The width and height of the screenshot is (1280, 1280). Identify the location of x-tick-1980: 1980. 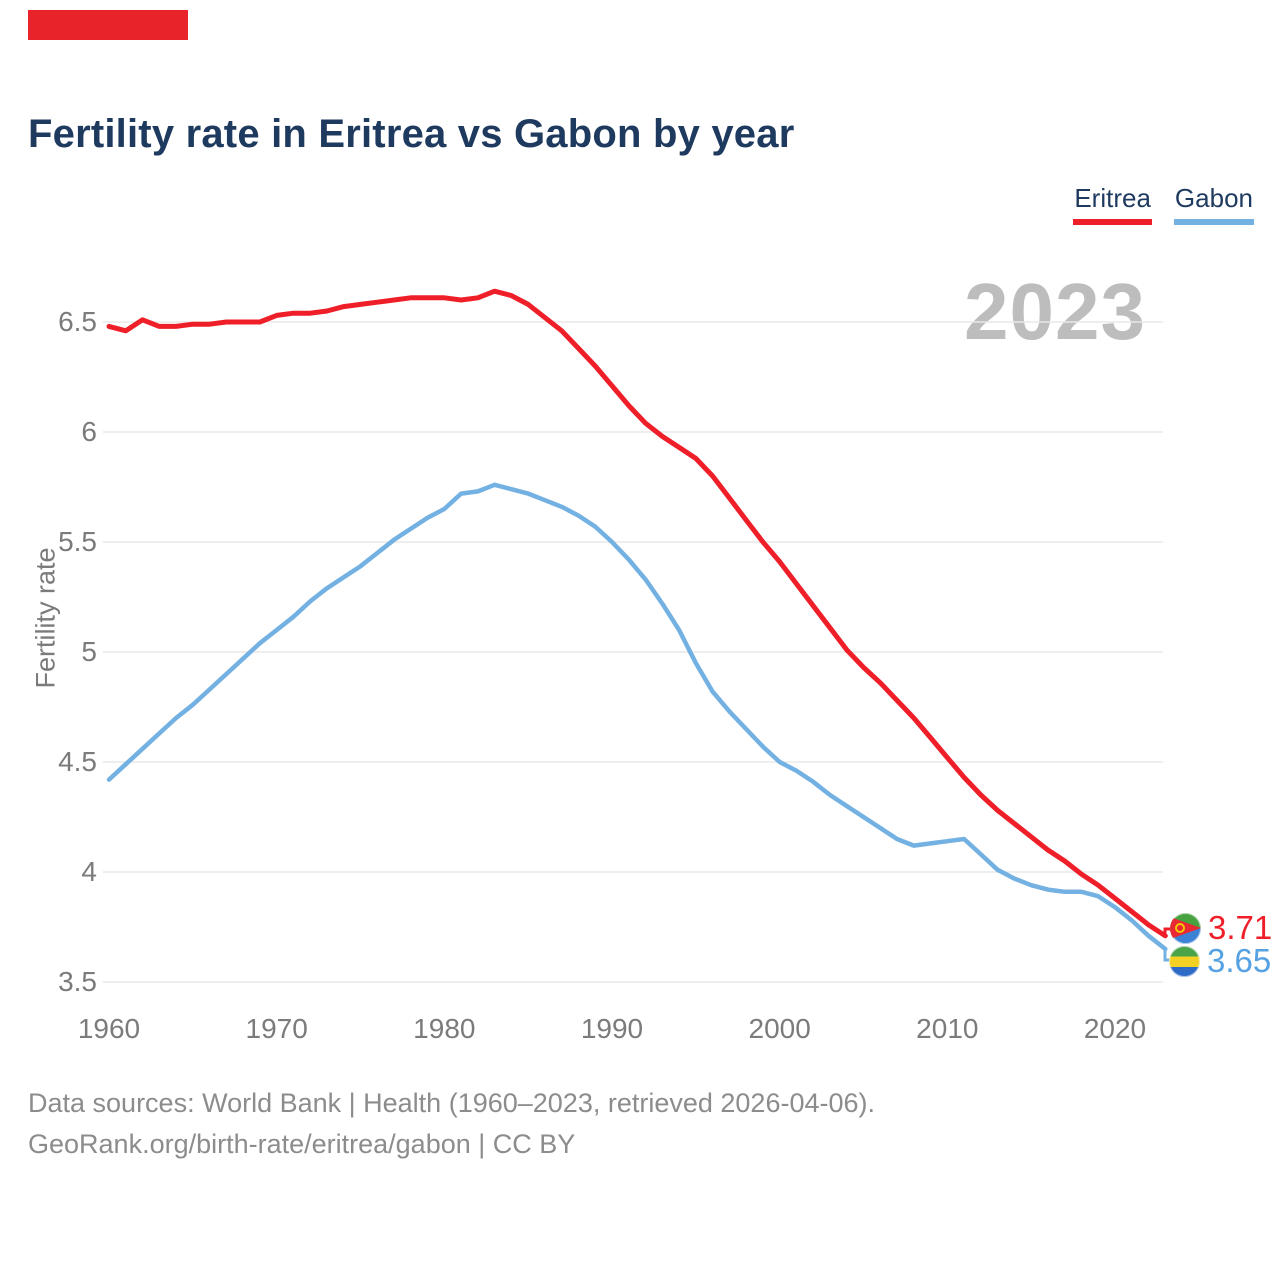
(444, 1028).